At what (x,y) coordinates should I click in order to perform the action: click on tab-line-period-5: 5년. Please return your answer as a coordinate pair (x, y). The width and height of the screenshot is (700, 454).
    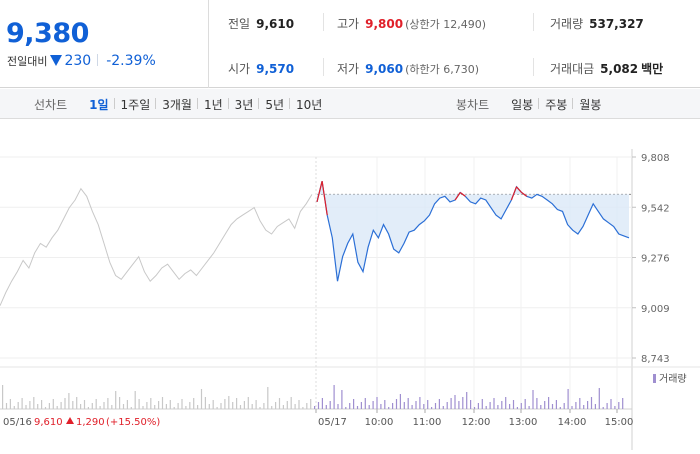
    Looking at the image, I should click on (274, 104).